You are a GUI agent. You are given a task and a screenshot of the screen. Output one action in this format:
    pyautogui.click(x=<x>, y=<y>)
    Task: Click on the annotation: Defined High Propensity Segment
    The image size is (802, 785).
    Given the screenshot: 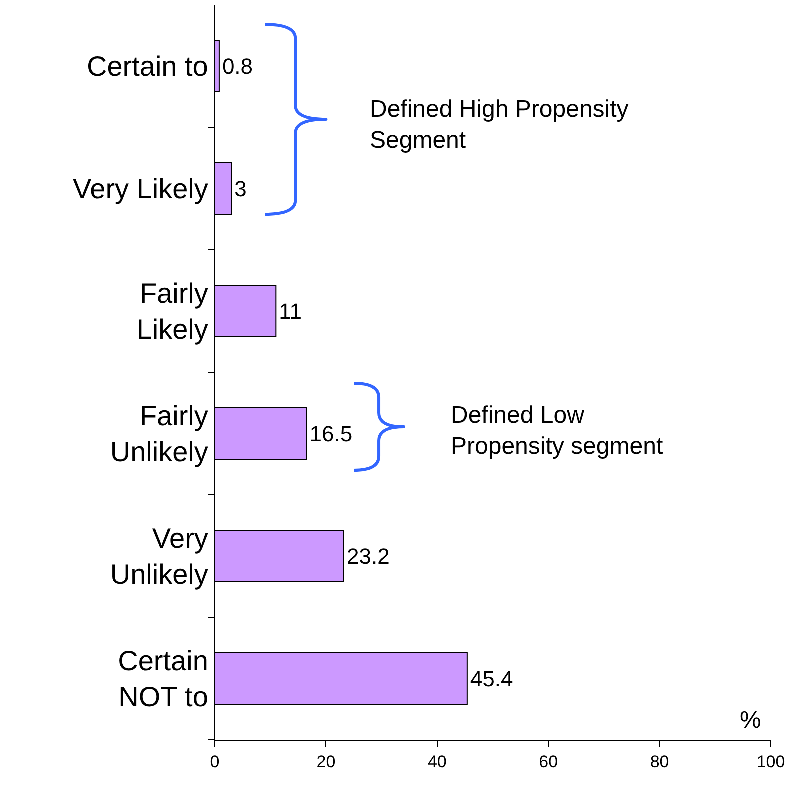 What is the action you would take?
    pyautogui.click(x=499, y=125)
    